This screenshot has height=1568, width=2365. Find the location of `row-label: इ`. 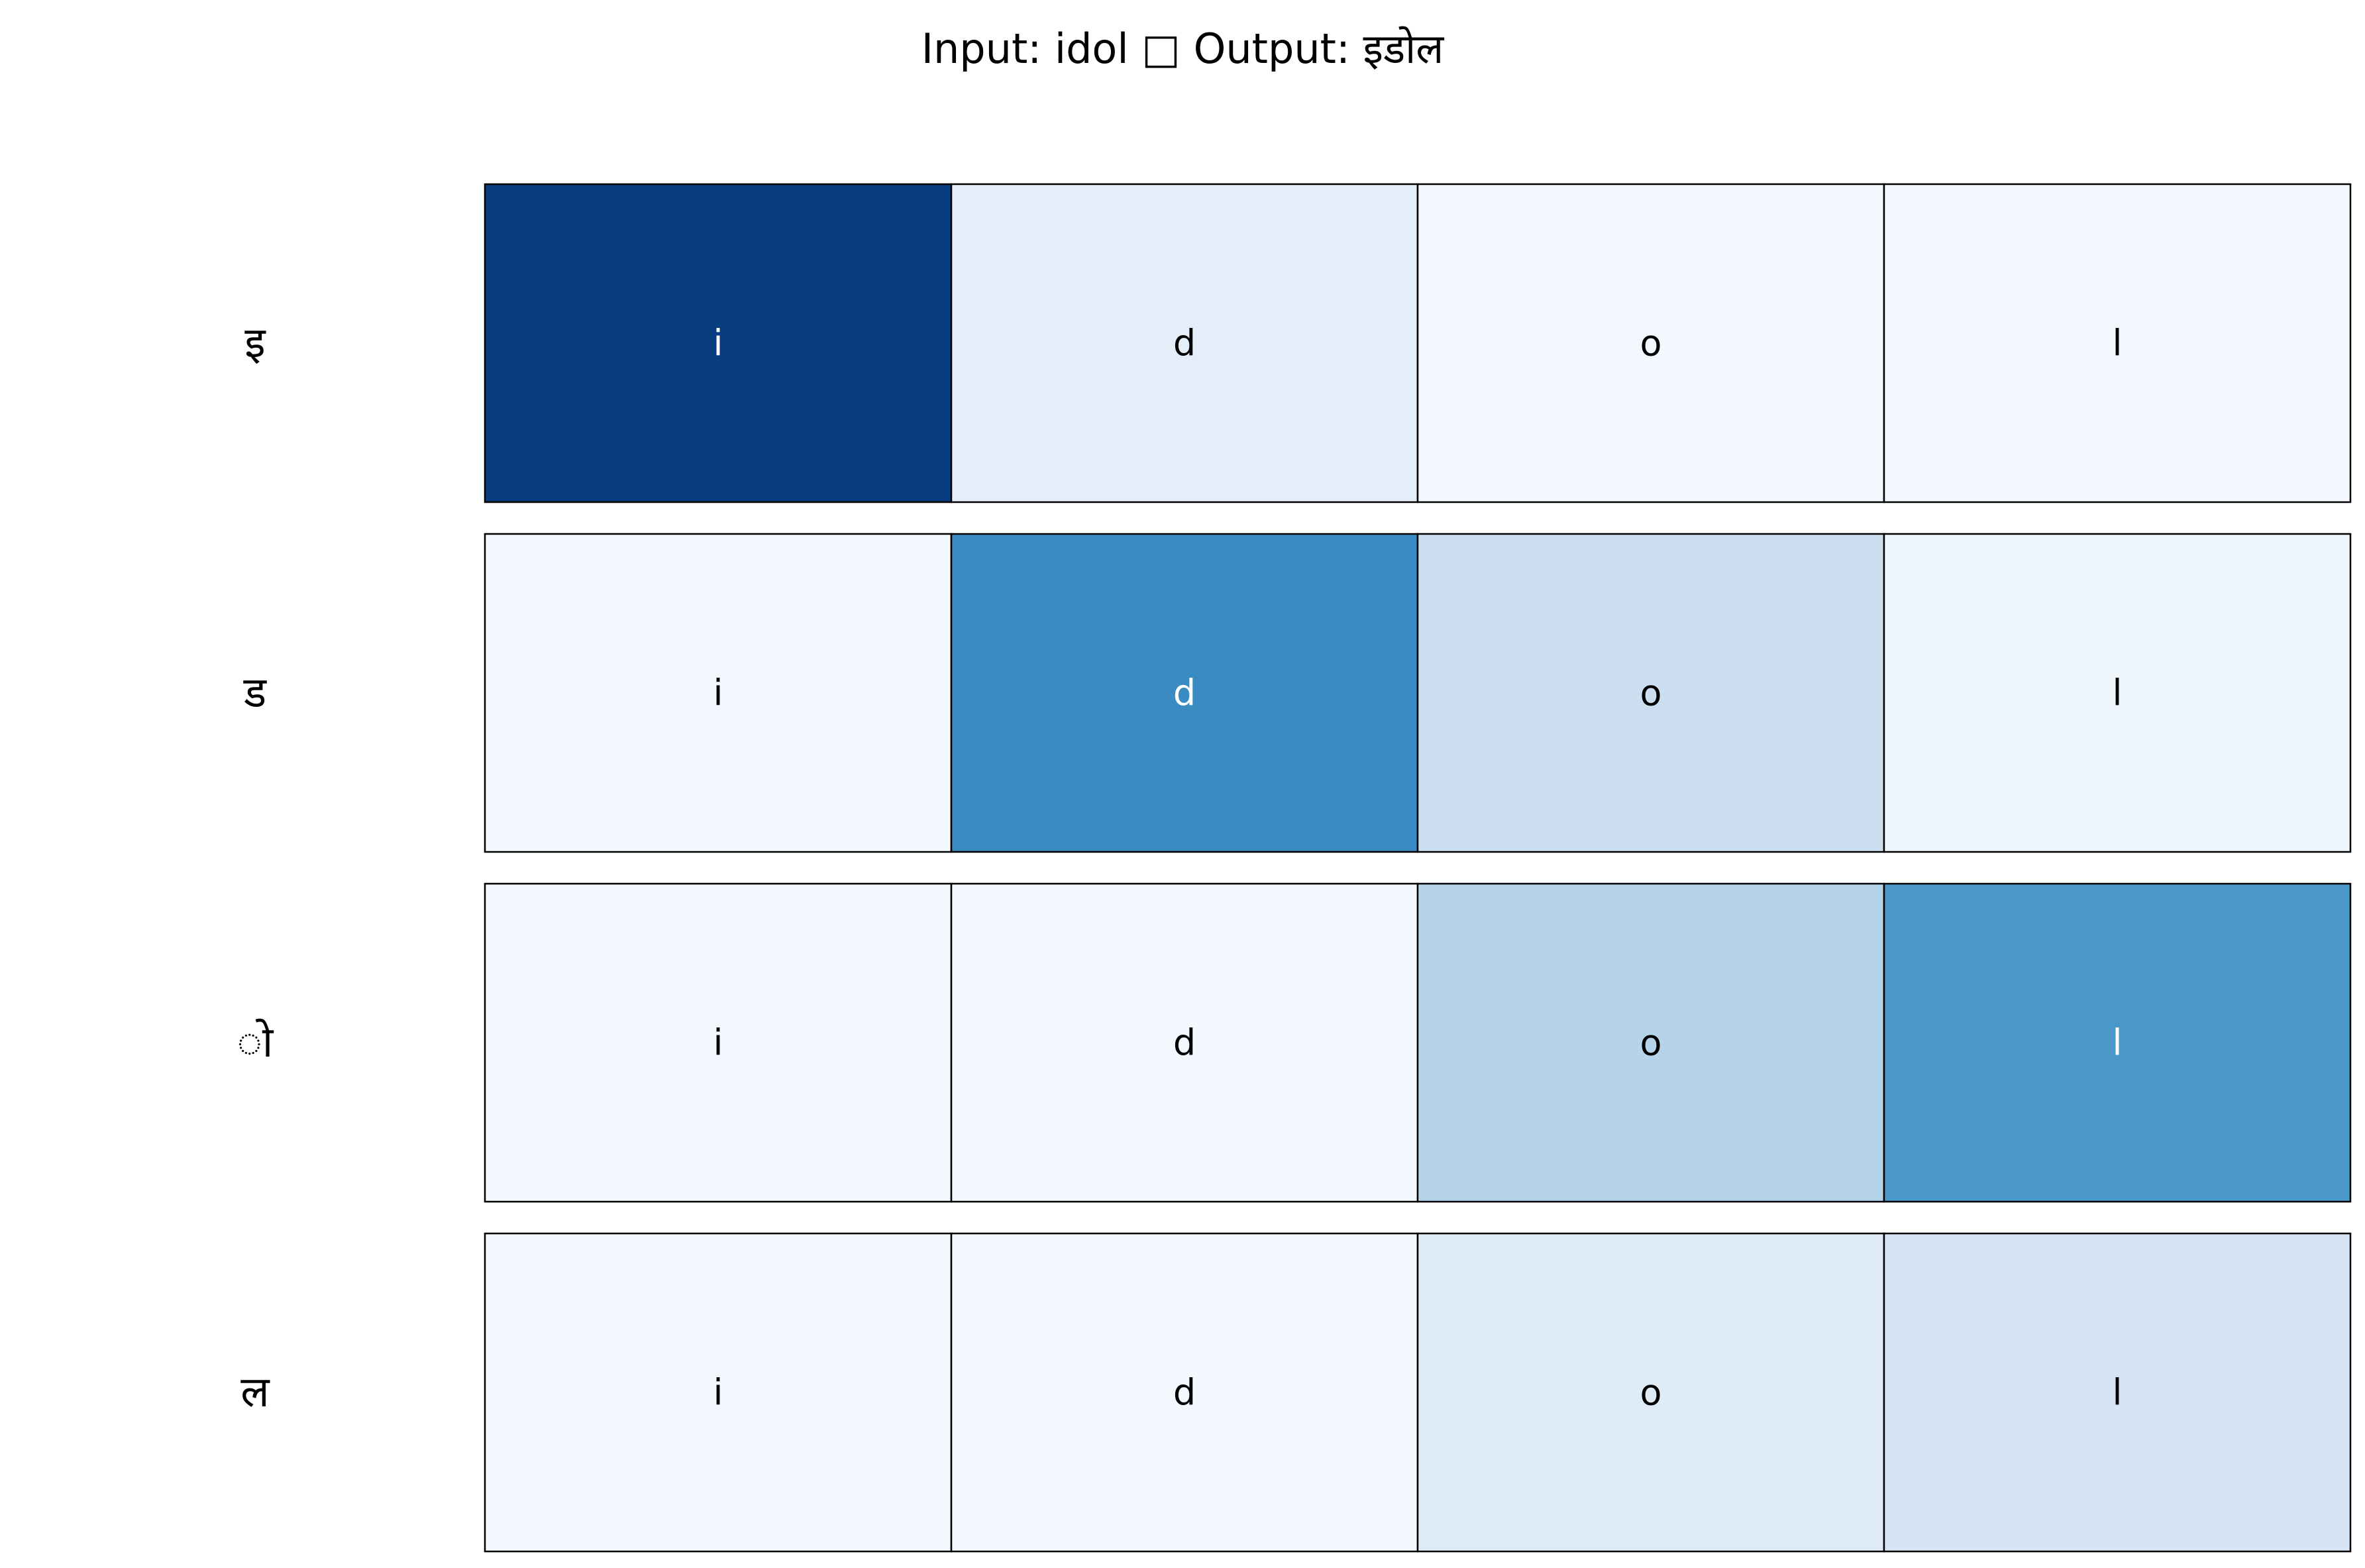

row-label: इ is located at coordinates (255, 343).